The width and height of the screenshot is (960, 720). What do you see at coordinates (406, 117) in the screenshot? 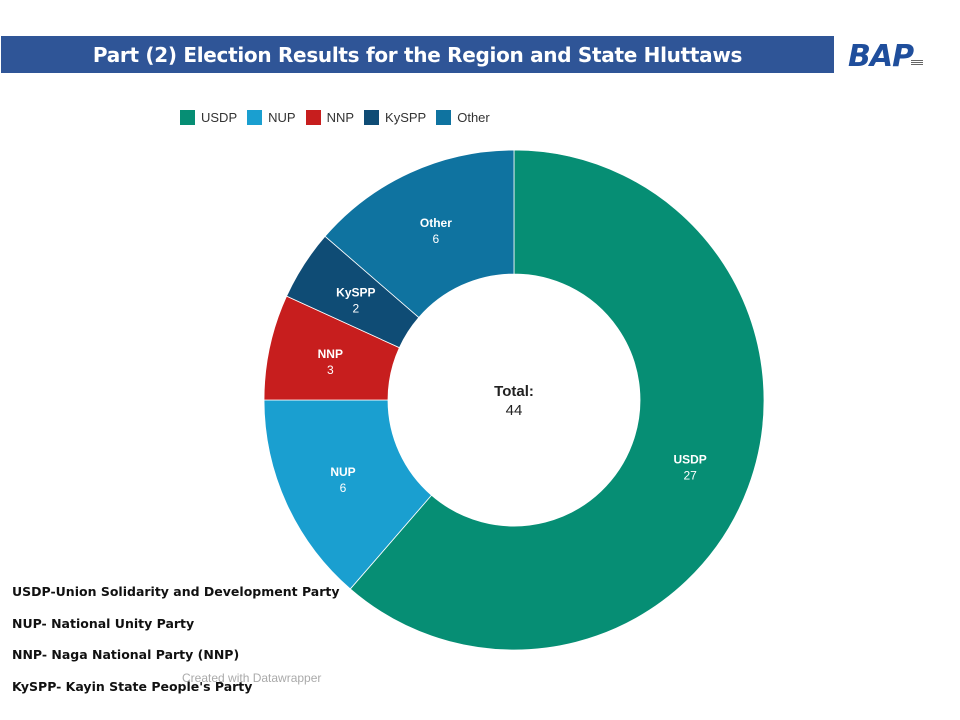
I see `legend-label: KySPP` at bounding box center [406, 117].